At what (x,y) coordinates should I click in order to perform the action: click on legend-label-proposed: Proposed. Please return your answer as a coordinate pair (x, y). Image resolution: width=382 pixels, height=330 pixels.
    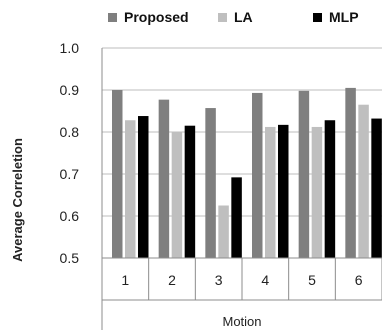
    Looking at the image, I should click on (156, 17).